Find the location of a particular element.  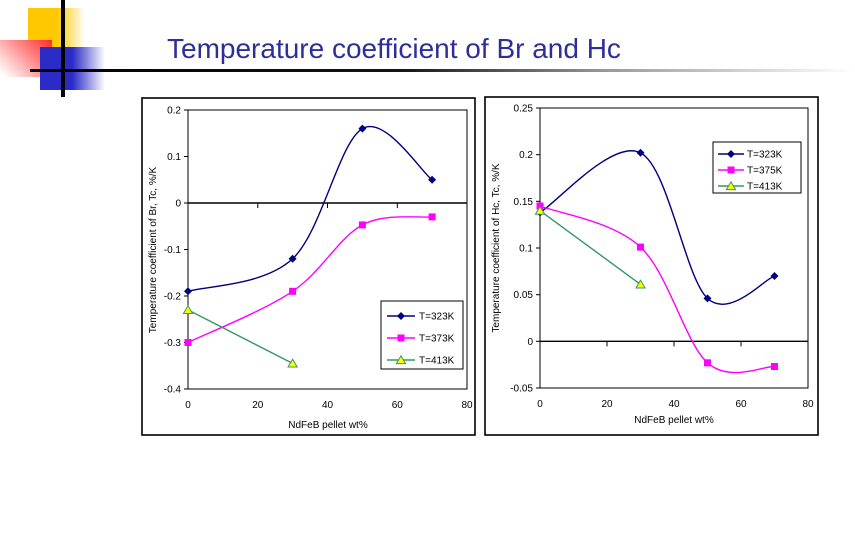

y-tick-label: -0.3 is located at coordinates (173, 343).